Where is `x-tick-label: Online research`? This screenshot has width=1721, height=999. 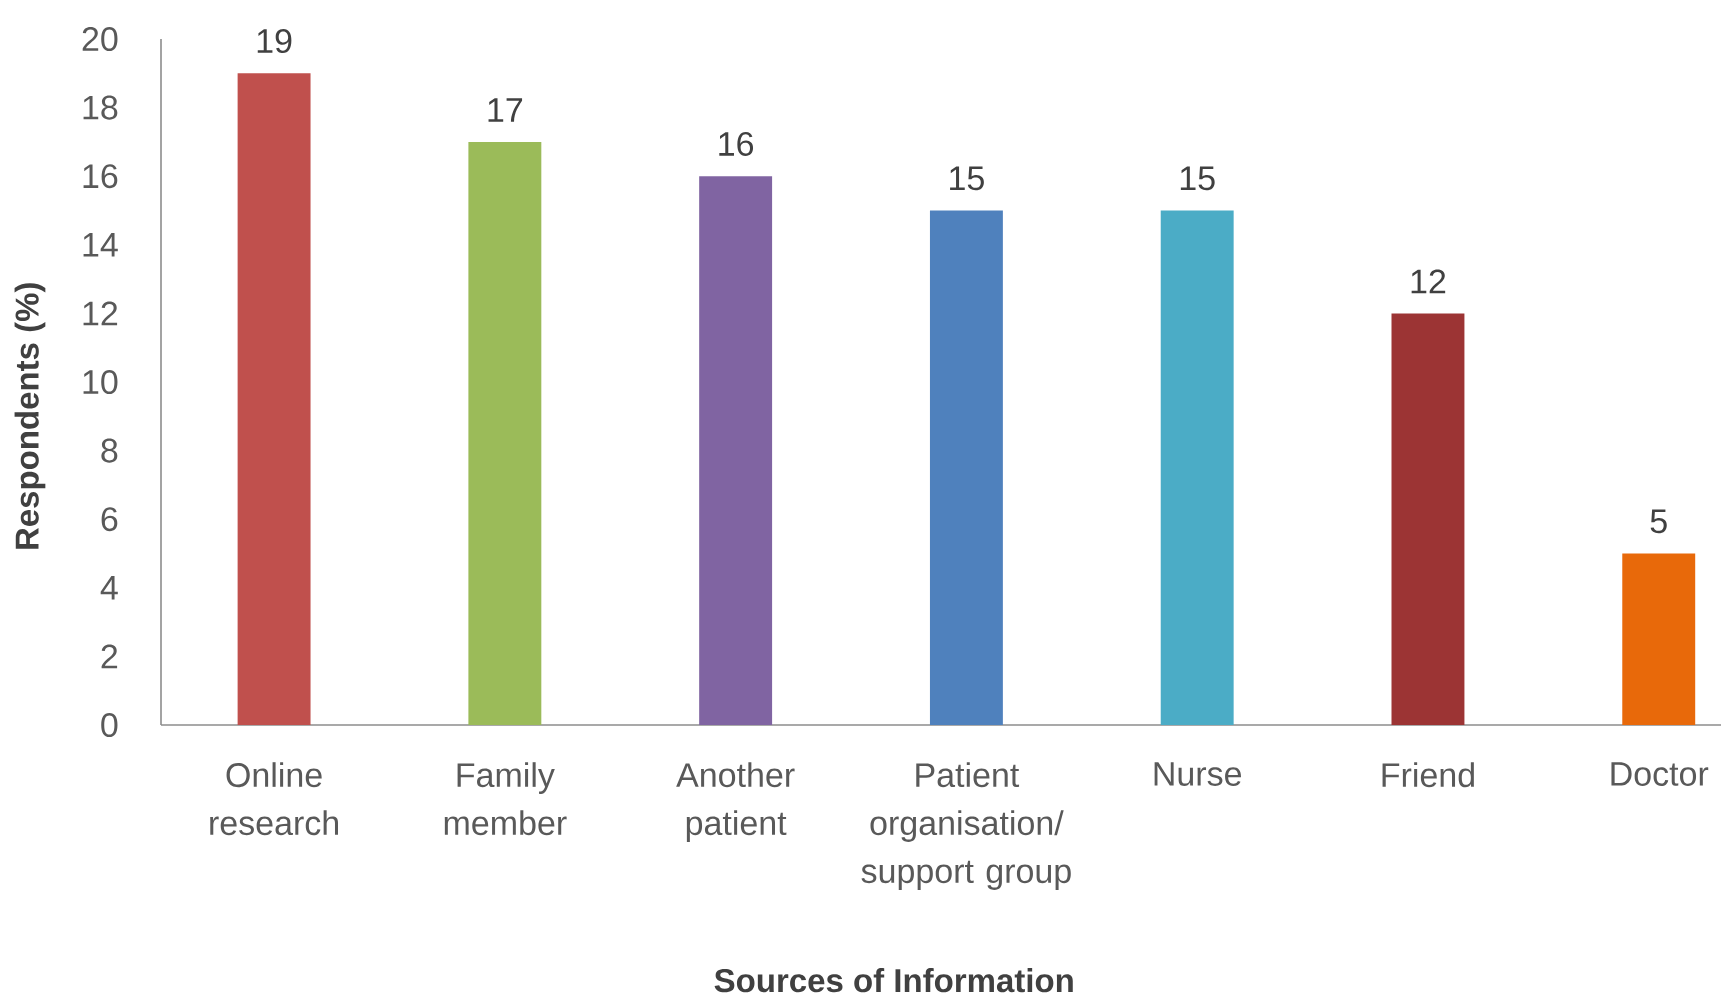 x-tick-label: Online research is located at coordinates (274, 799).